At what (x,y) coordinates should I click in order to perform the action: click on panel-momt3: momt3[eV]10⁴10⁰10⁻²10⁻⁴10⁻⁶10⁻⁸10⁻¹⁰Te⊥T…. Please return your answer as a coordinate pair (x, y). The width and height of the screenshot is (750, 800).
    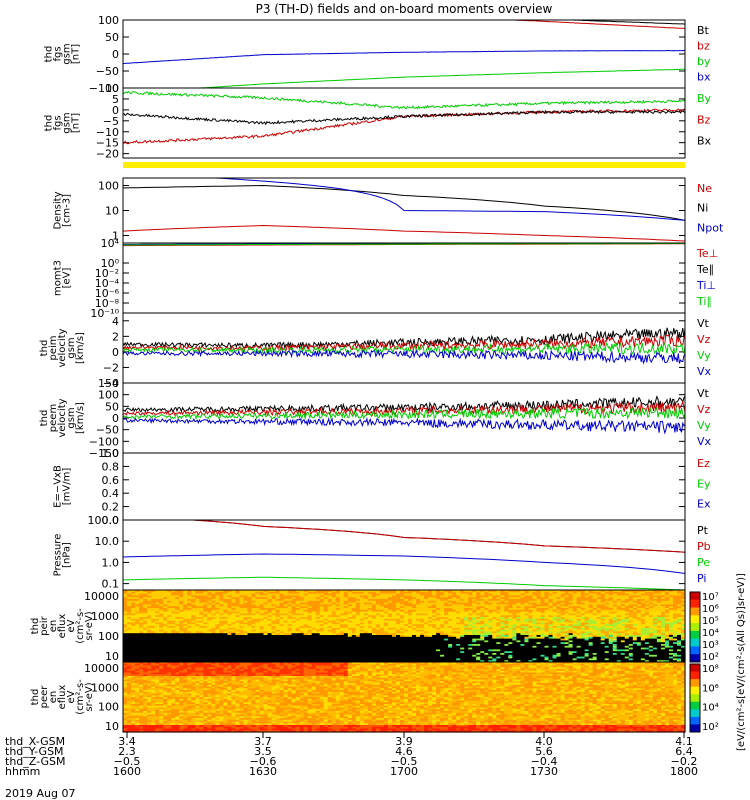
    Looking at the image, I should click on (386, 278).